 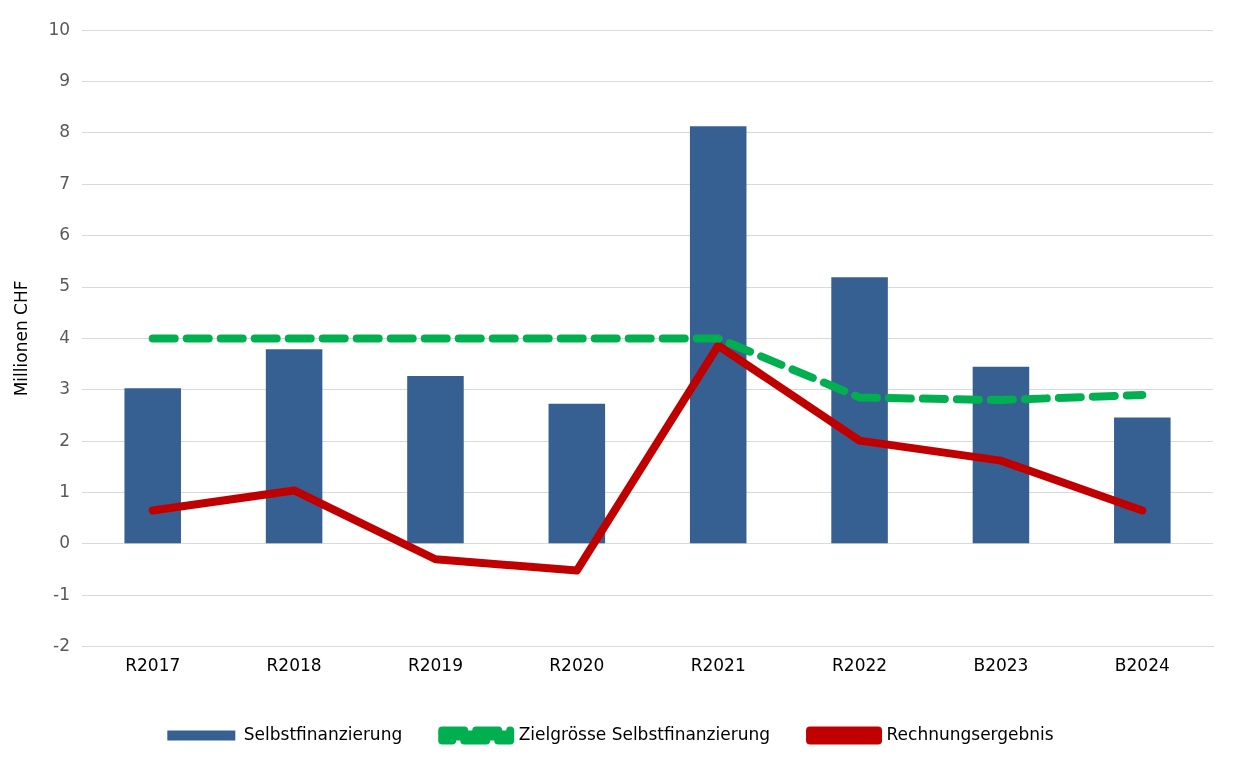 What do you see at coordinates (1142, 665) in the screenshot?
I see `x-tick-label: B2024` at bounding box center [1142, 665].